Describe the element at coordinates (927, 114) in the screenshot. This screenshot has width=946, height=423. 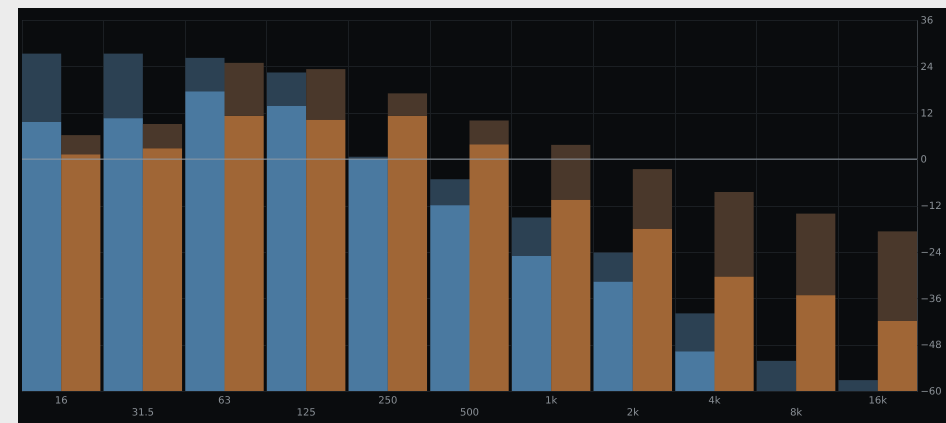
I see `y-tick-label: 12` at that location.